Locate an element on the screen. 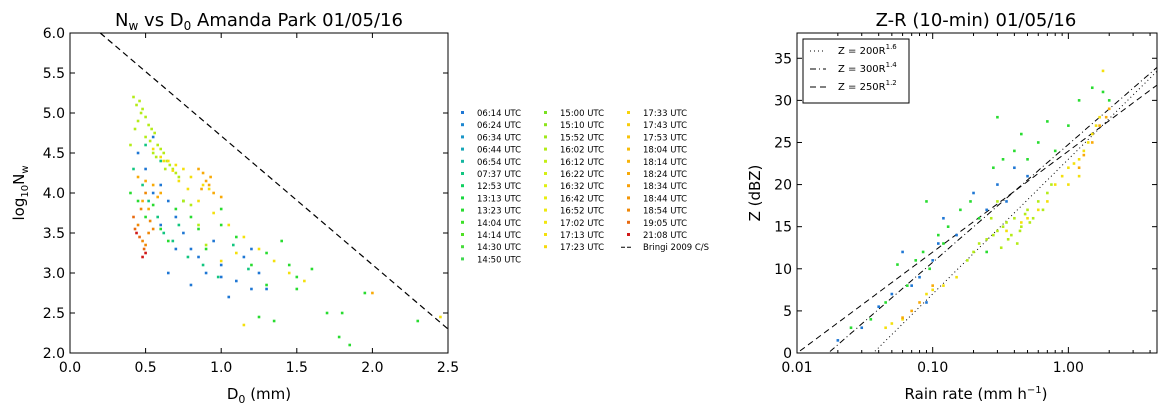  legend-label: 13:23 UTC is located at coordinates (499, 212).